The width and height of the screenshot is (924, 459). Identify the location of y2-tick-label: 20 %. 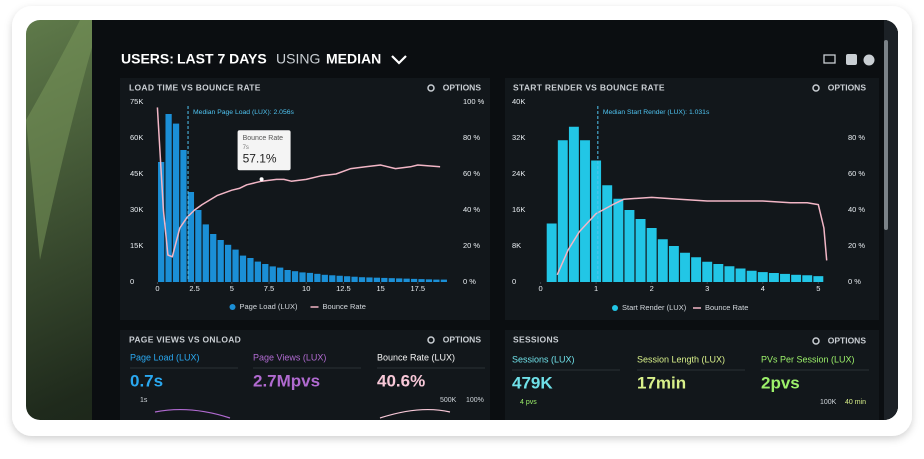
(471, 245).